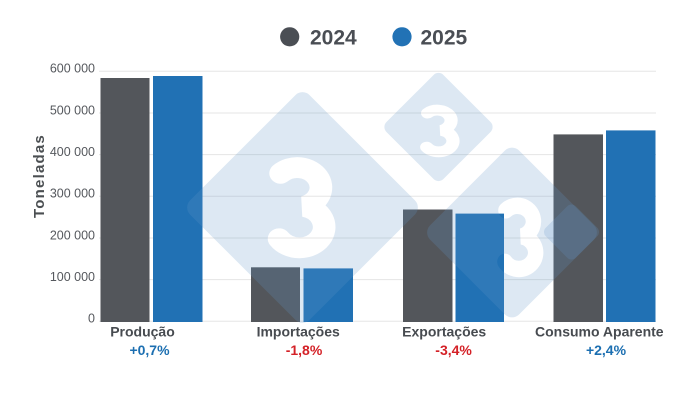 The height and width of the screenshot is (400, 700). What do you see at coordinates (72, 235) in the screenshot?
I see `svg-text: 200 000` at bounding box center [72, 235].